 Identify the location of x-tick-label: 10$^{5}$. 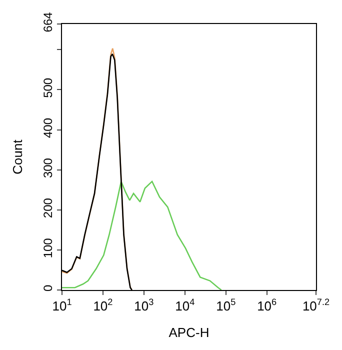
(226, 305).